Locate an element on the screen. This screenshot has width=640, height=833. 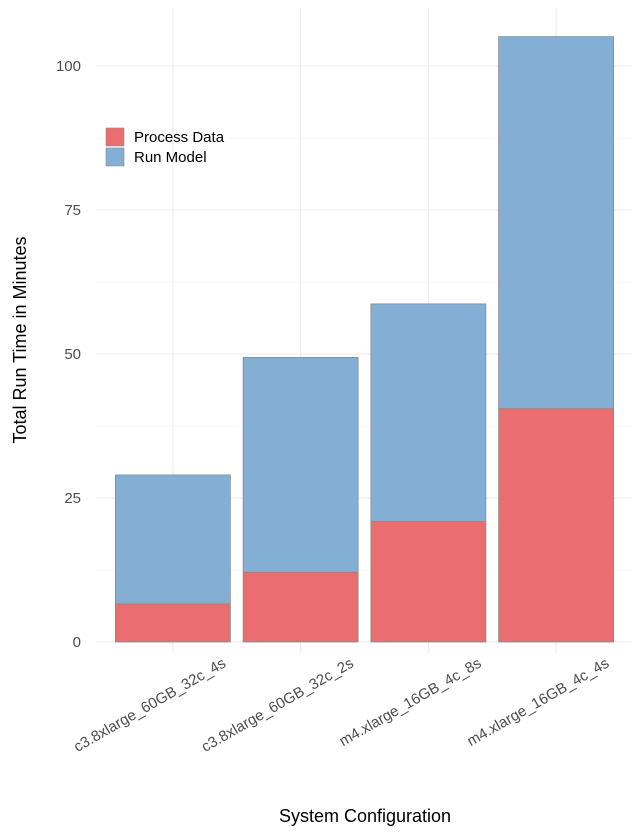
y-tick-label: 0 is located at coordinates (77, 642).